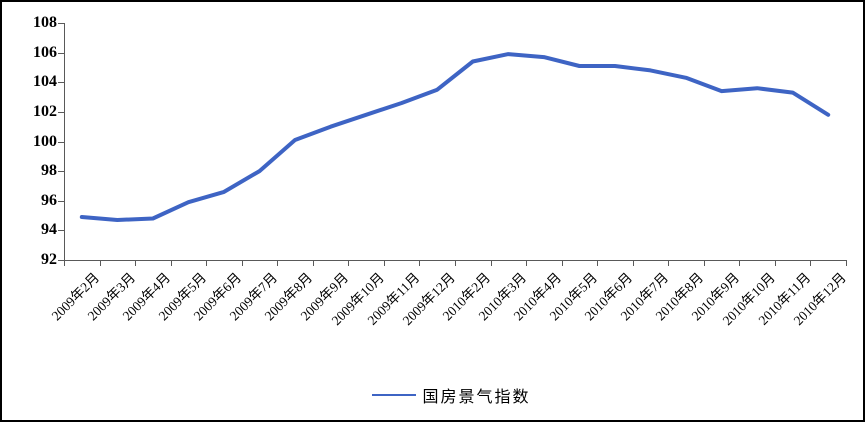 The image size is (865, 422). I want to click on y-axis-tick-label: 106, so click(45, 52).